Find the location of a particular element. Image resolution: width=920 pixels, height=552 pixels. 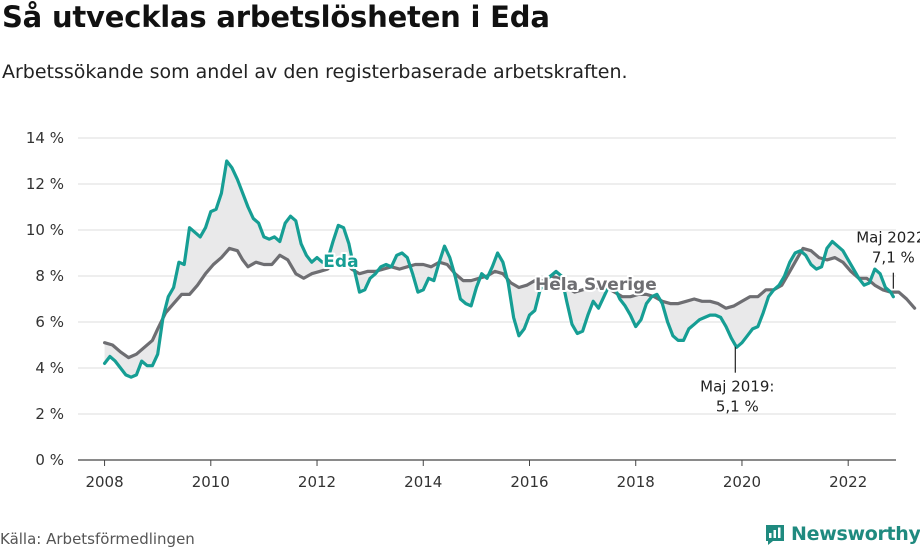

annotation-text: 5,1 % is located at coordinates (737, 407).